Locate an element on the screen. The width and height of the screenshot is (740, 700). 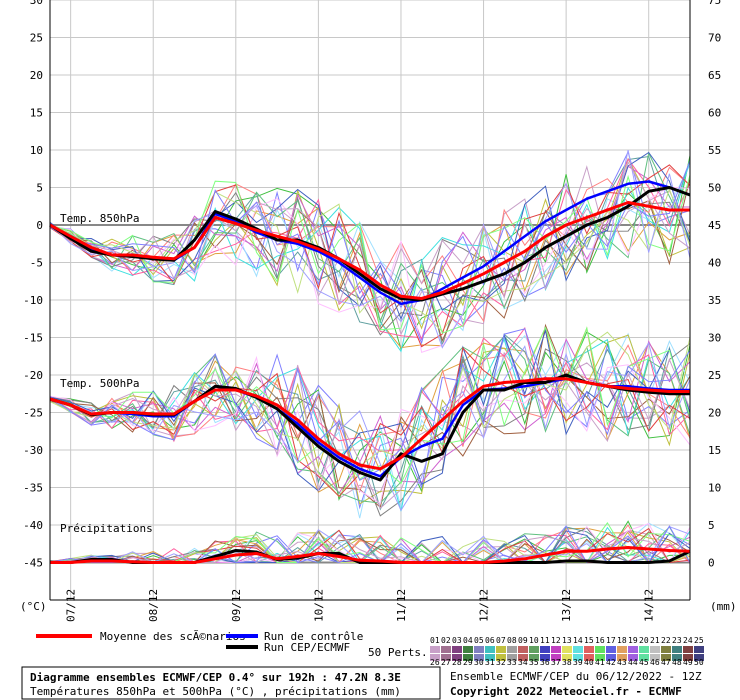
pert-number: 27 is located at coordinates (446, 662).